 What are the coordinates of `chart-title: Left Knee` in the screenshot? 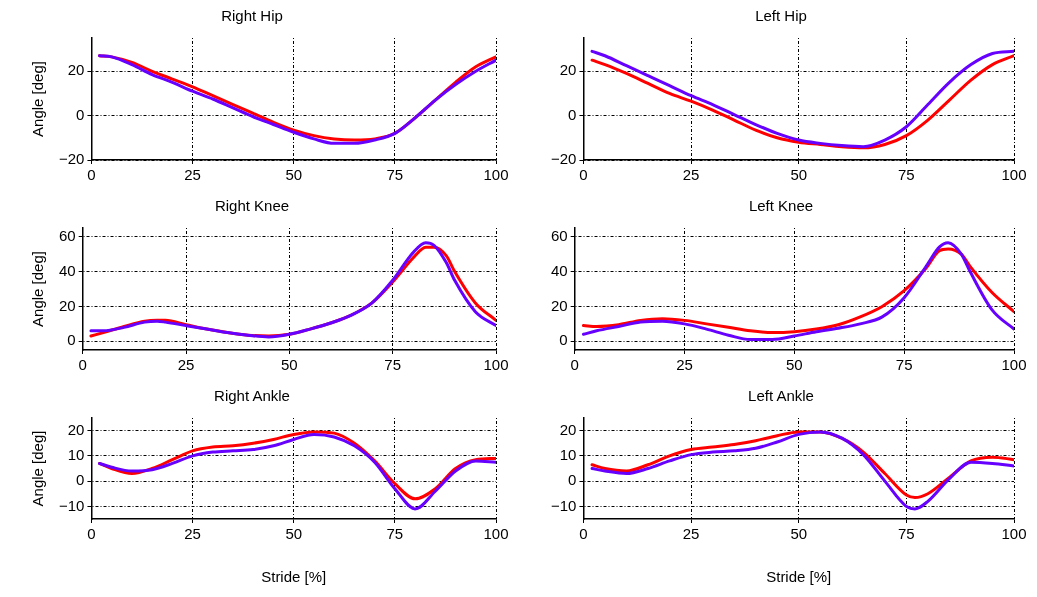 It's located at (781, 206).